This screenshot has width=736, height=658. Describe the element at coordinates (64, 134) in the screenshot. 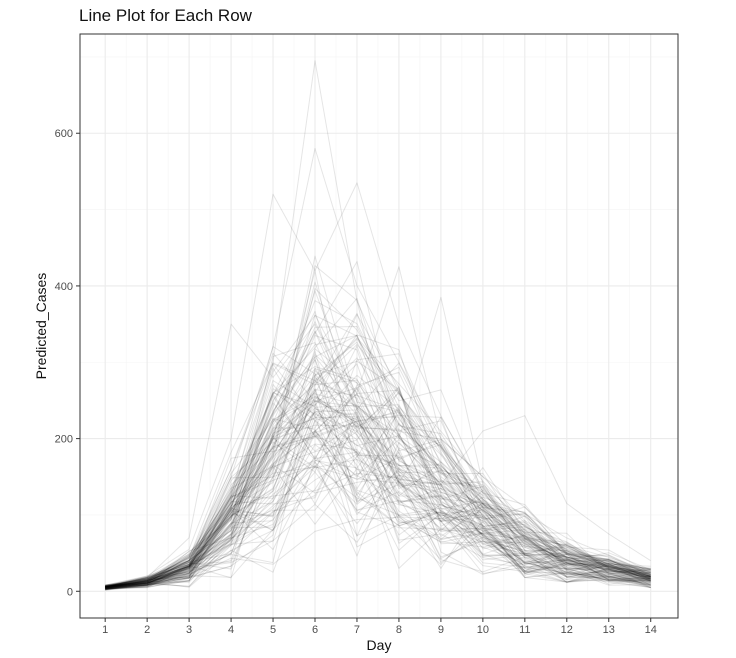

I see `y-tick-label: 600` at that location.